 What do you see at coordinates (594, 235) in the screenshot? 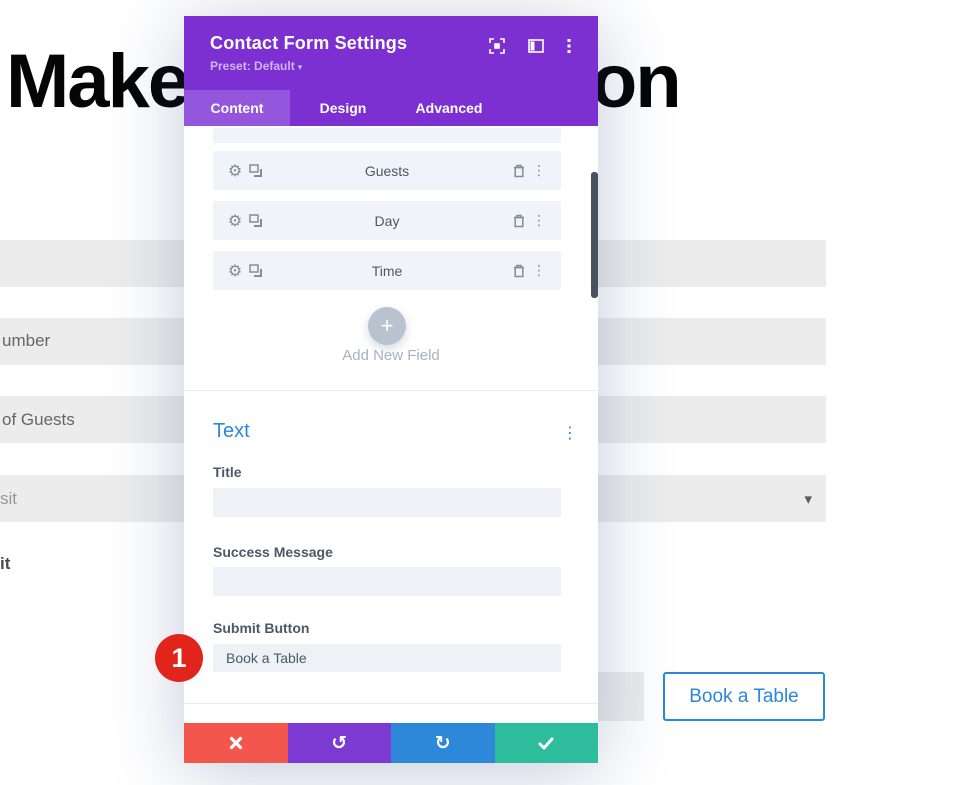
I see `modal-scrollbar` at bounding box center [594, 235].